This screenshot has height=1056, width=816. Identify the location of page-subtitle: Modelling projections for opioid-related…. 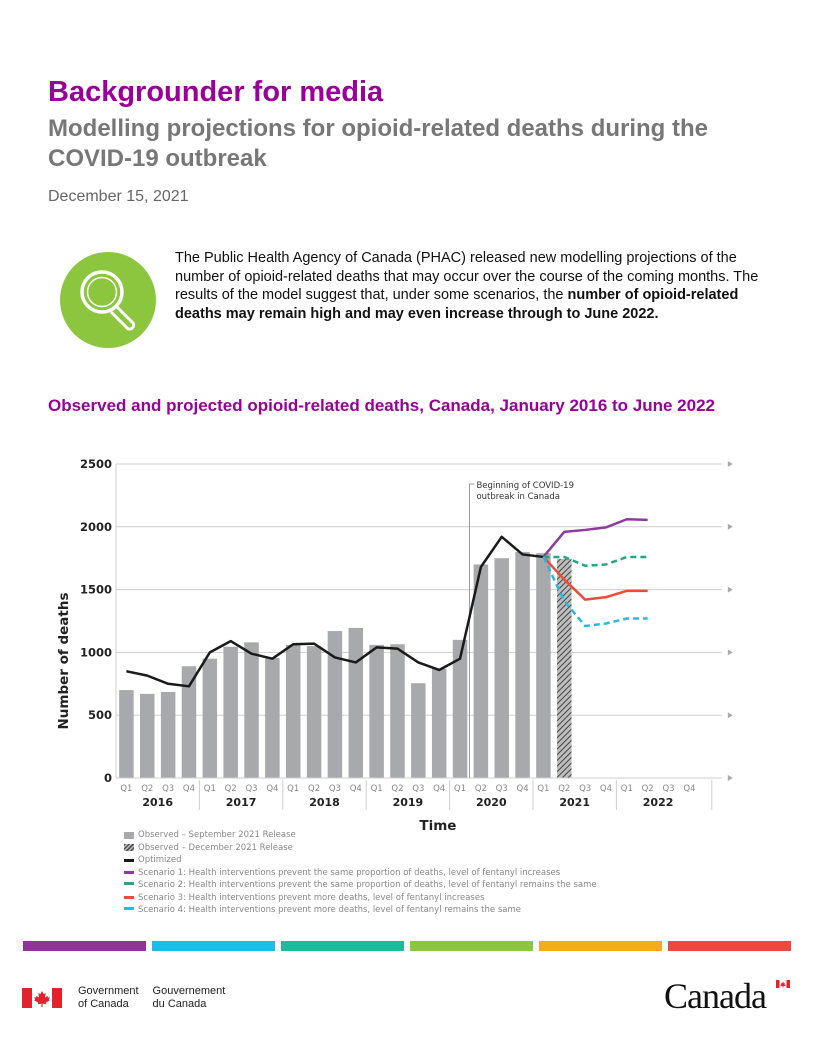
(378, 143).